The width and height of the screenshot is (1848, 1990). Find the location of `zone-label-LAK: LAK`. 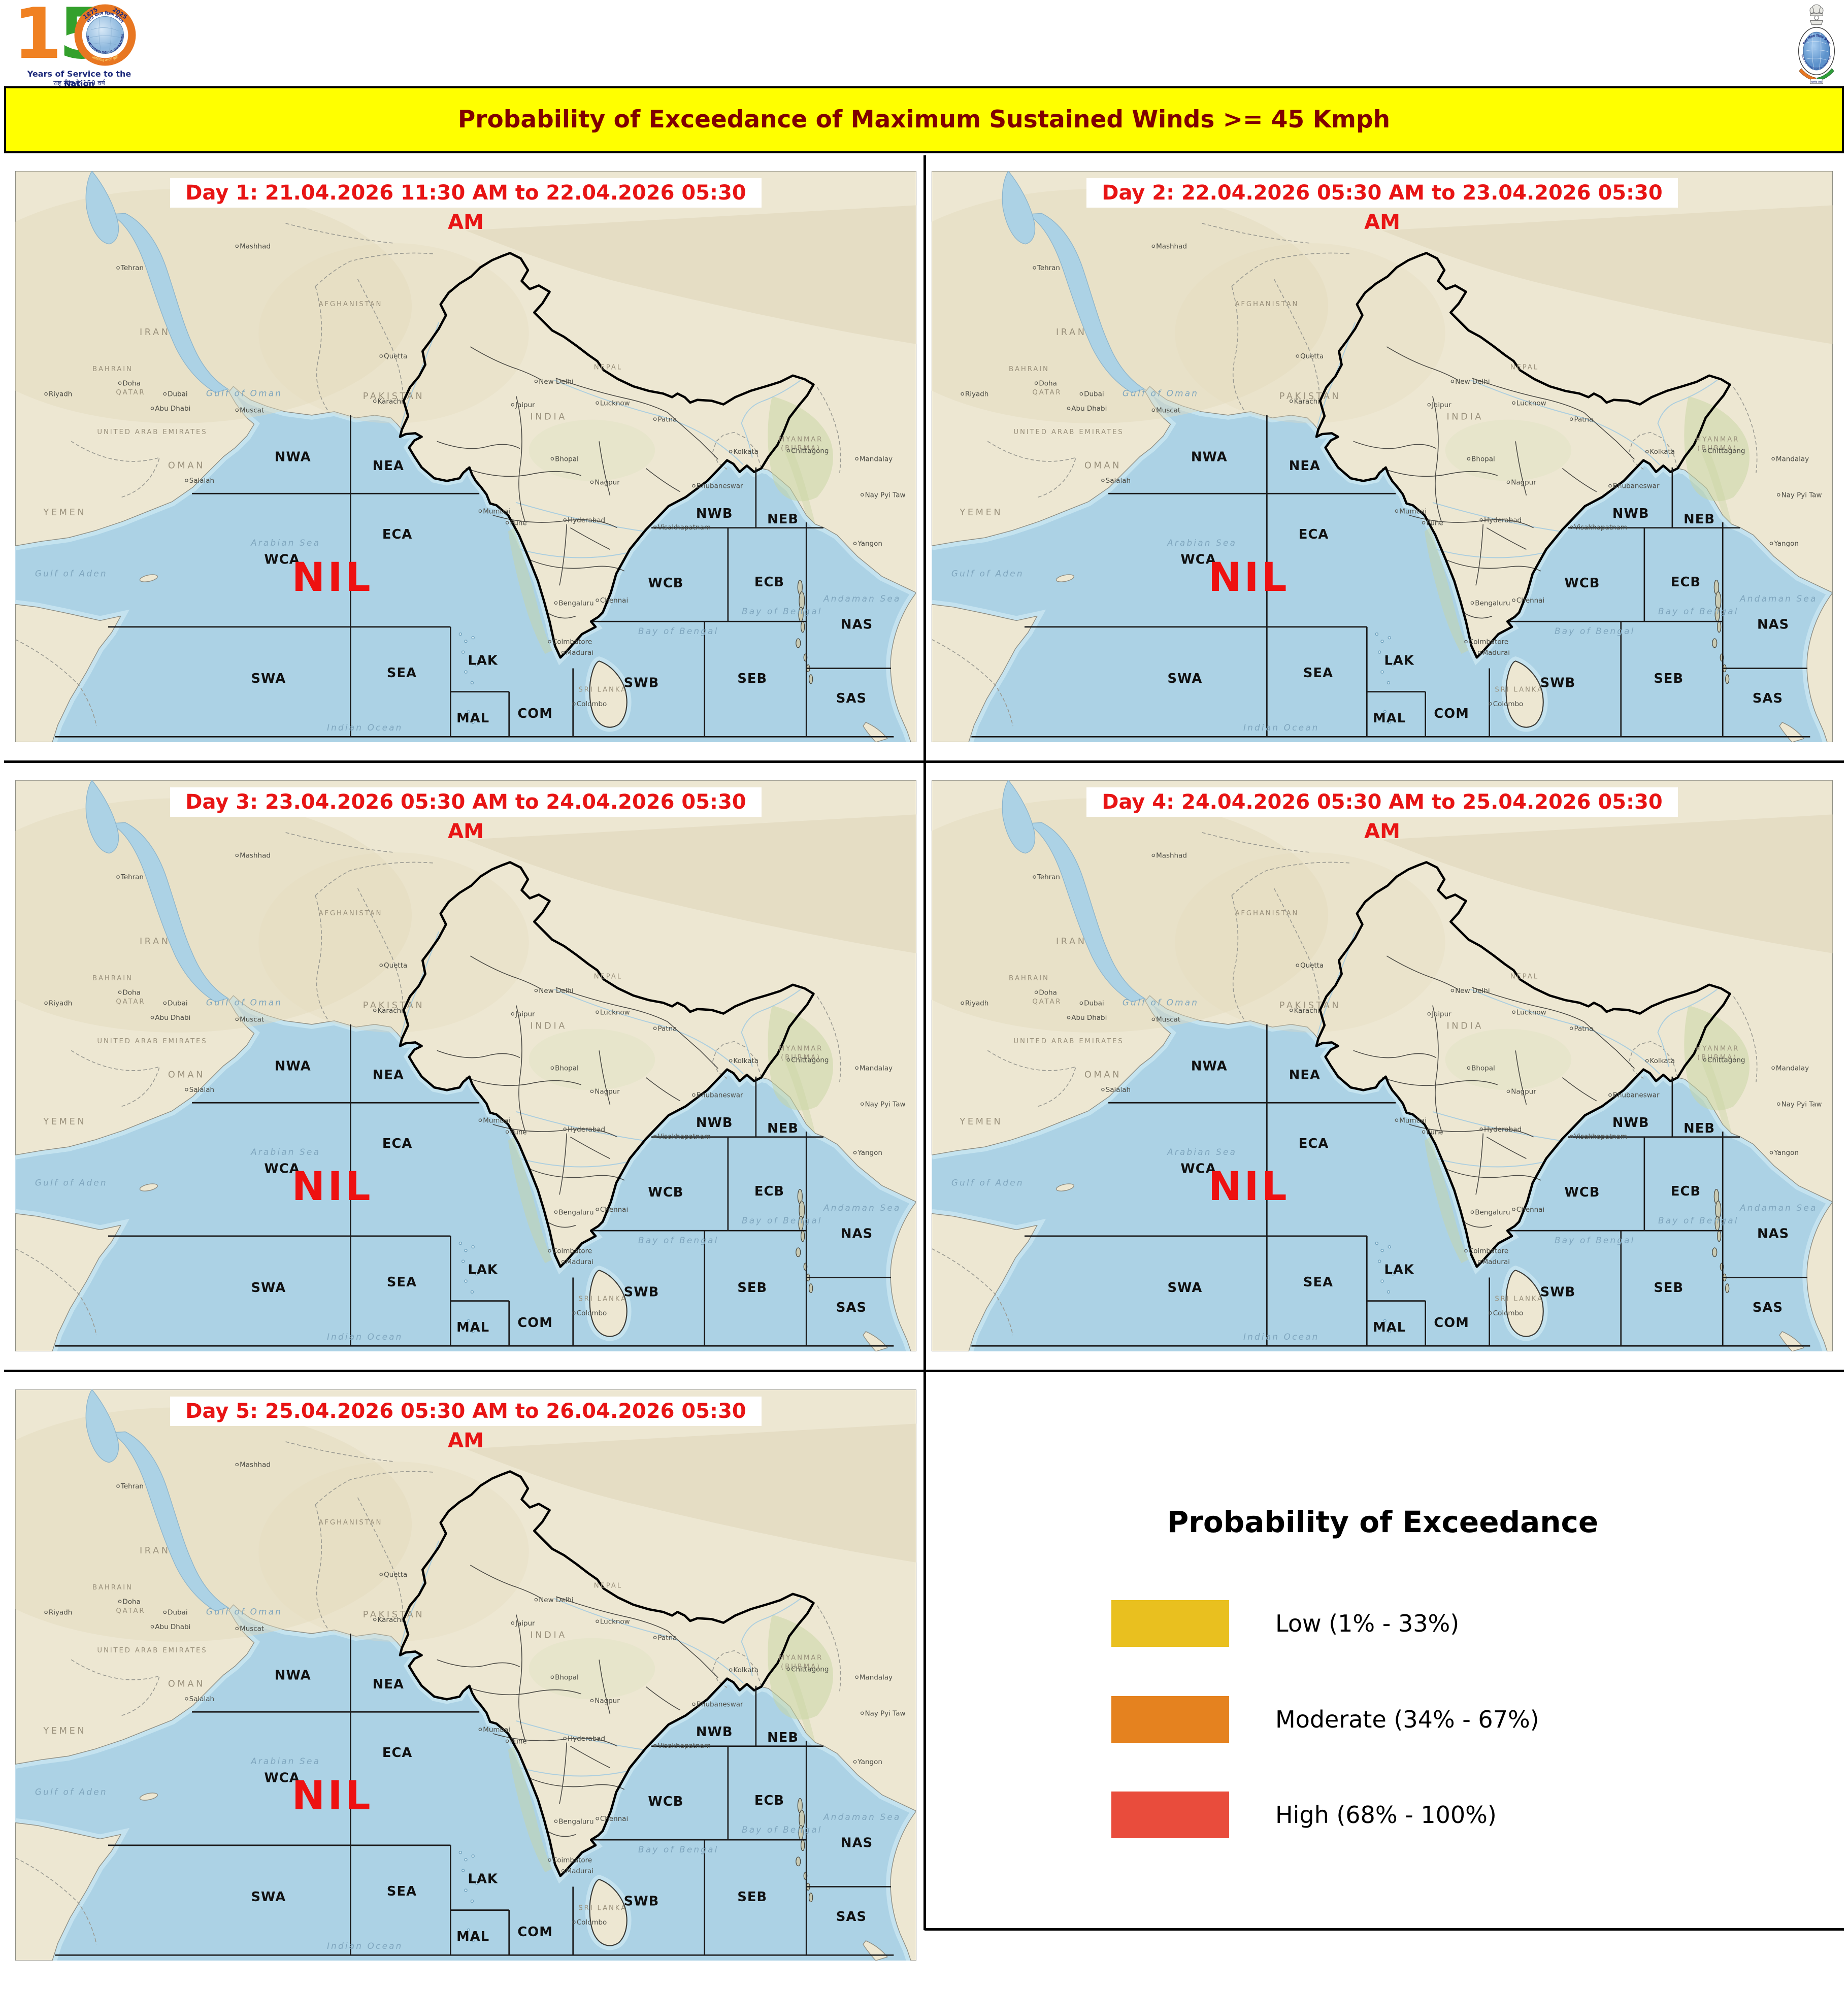

zone-label-LAK: LAK is located at coordinates (1399, 1270).